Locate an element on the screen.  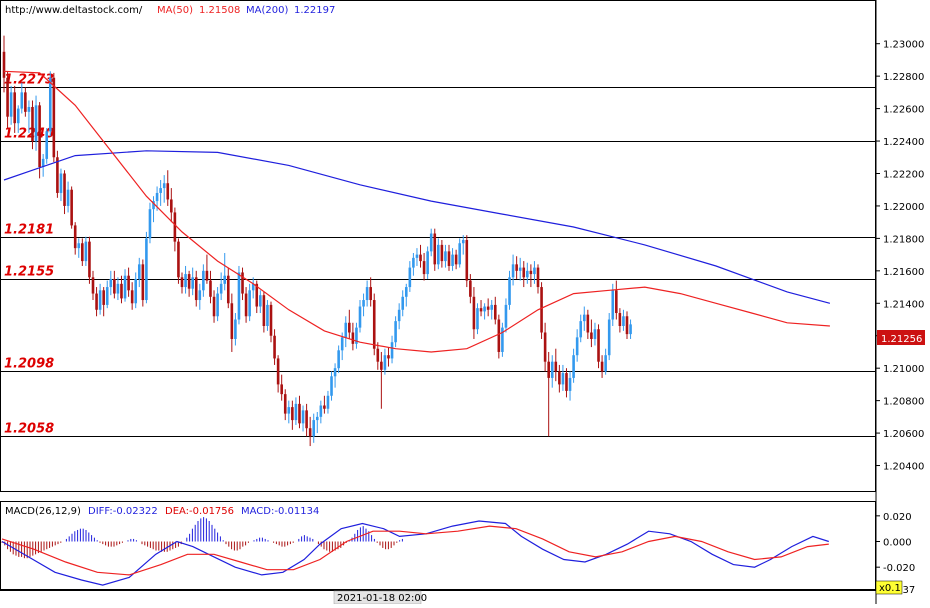
level-label: 1.2240 is located at coordinates (29, 134).